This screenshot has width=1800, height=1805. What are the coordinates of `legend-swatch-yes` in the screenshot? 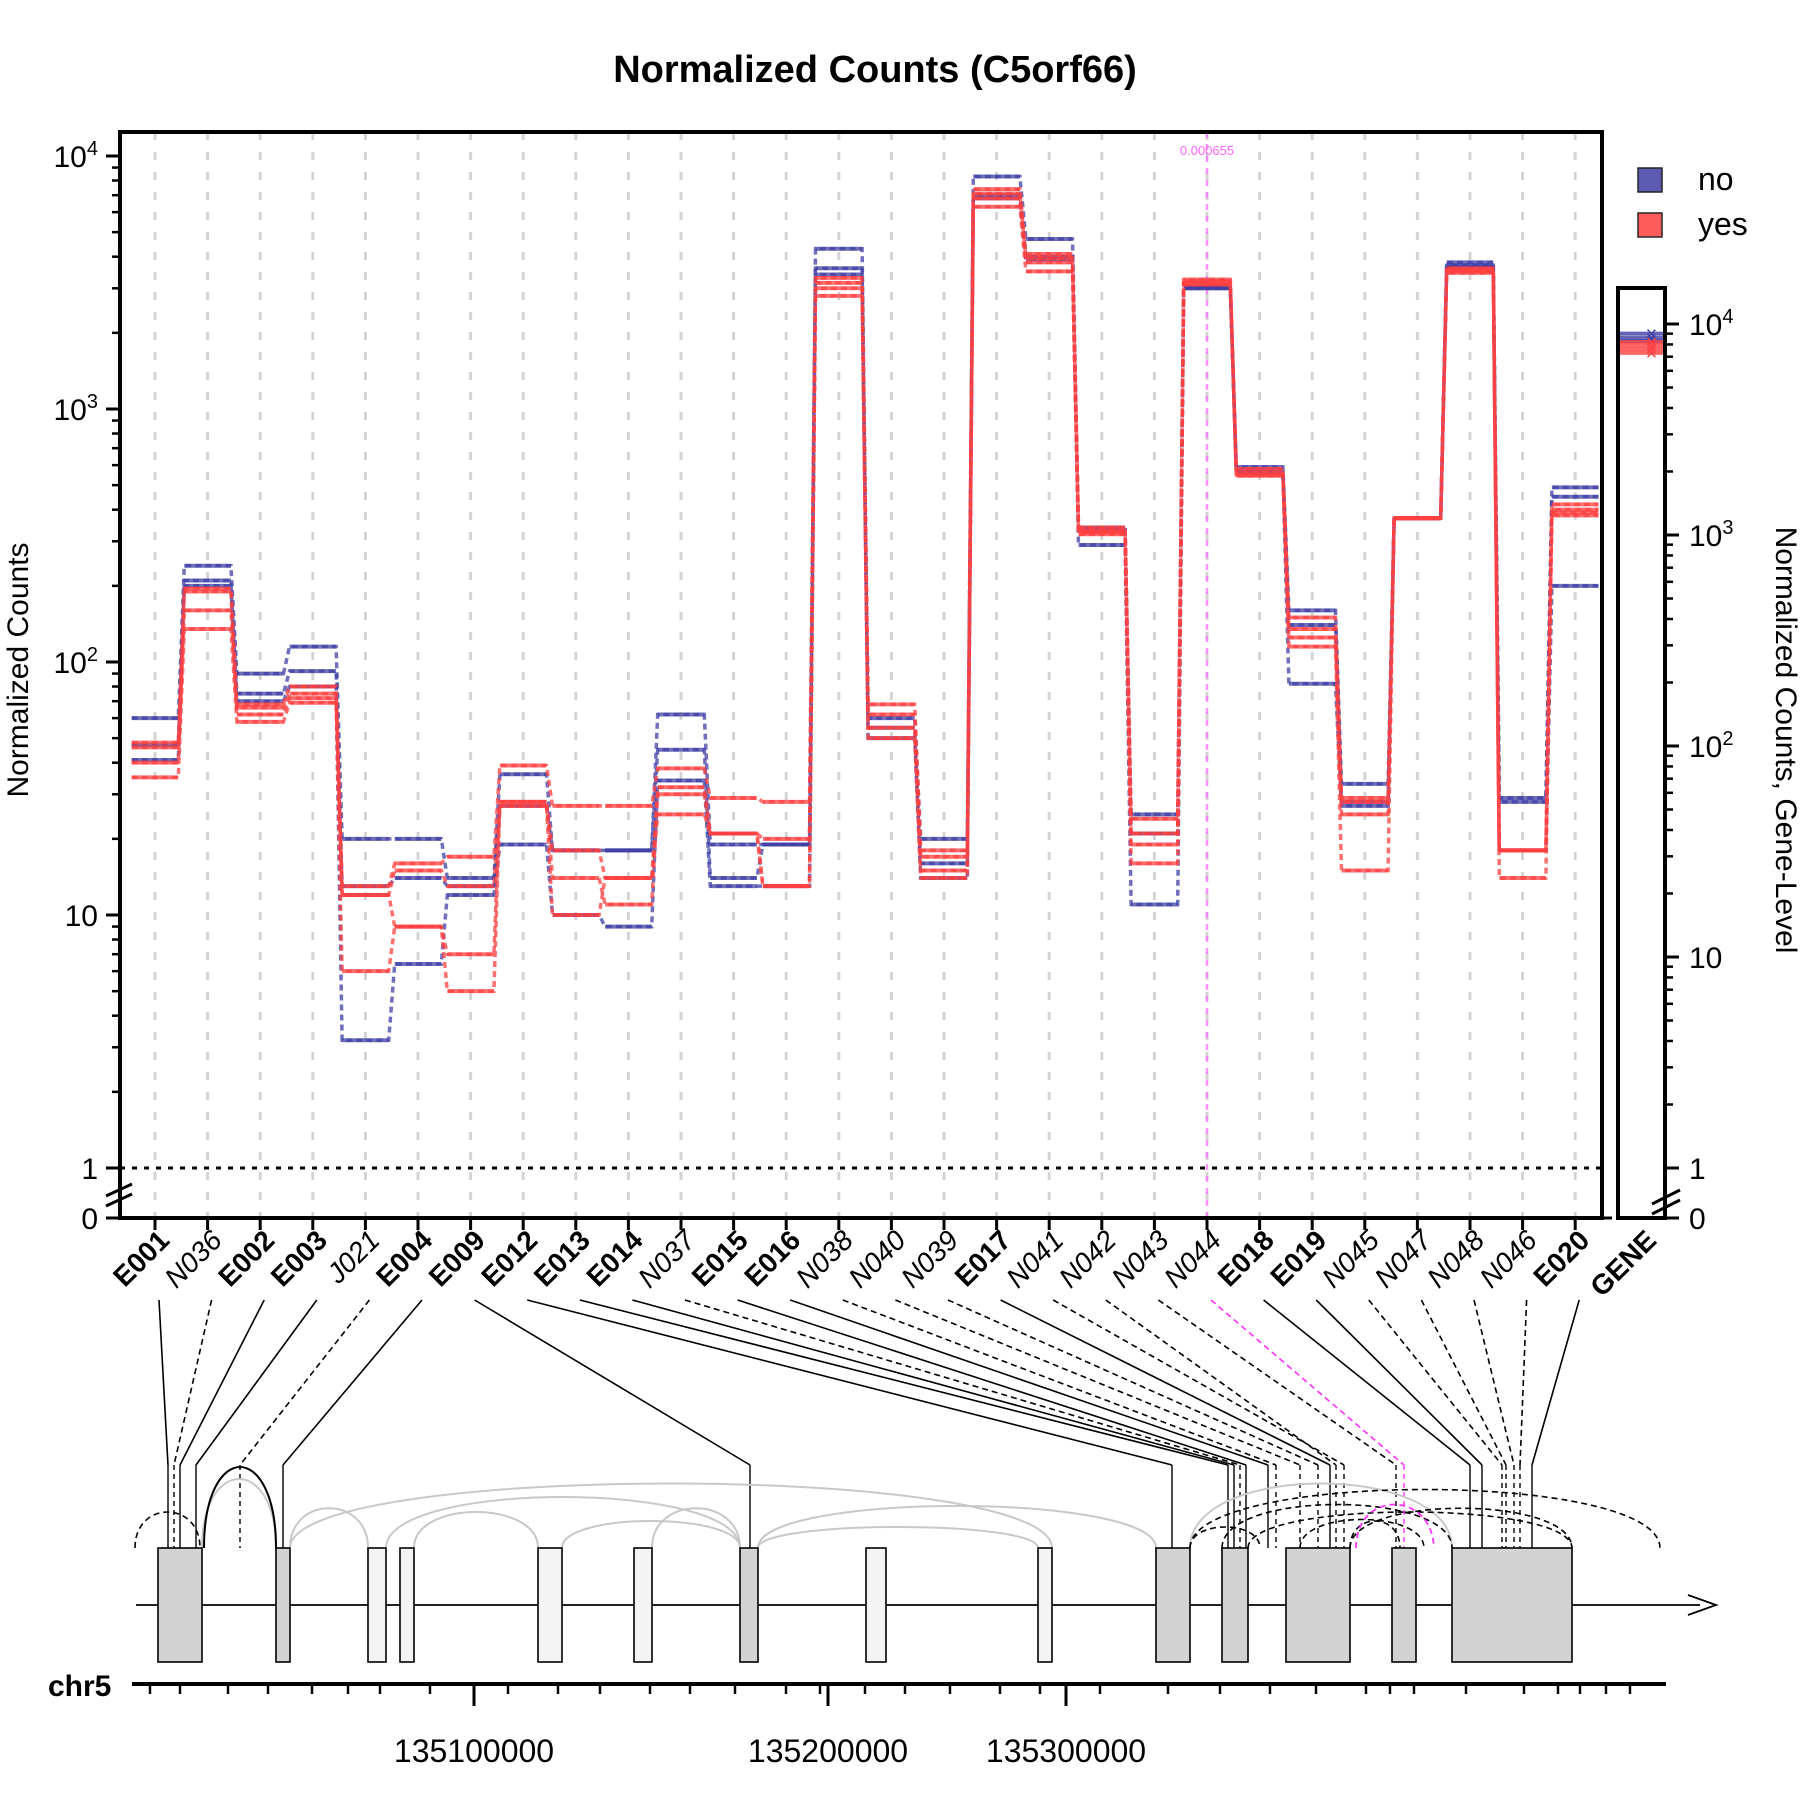 It's located at (1650, 225).